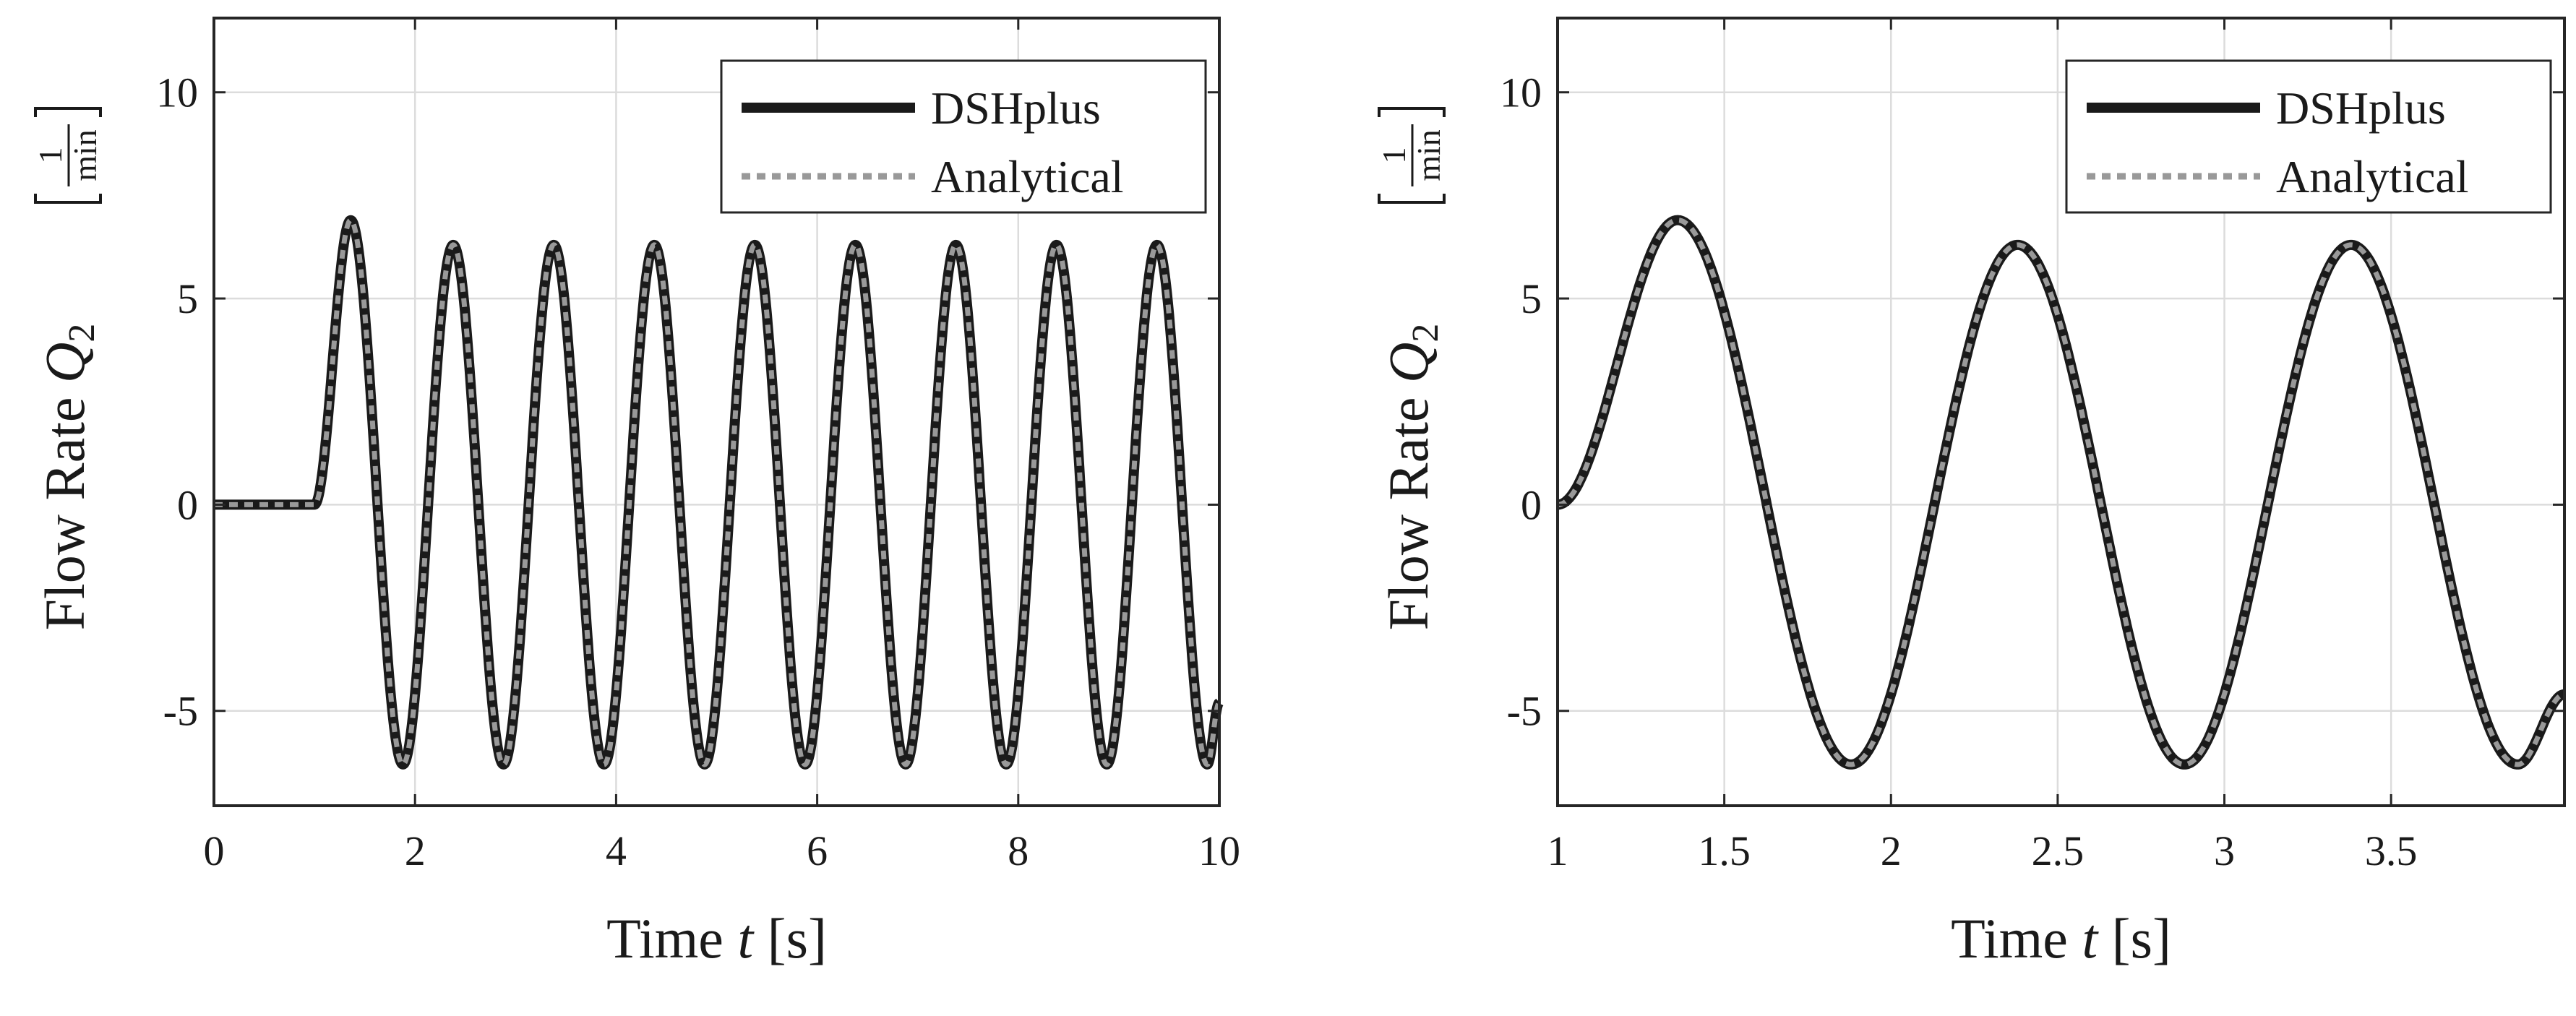 This screenshot has width=2576, height=1016. What do you see at coordinates (1019, 850) in the screenshot?
I see `x-tick-label: 8` at bounding box center [1019, 850].